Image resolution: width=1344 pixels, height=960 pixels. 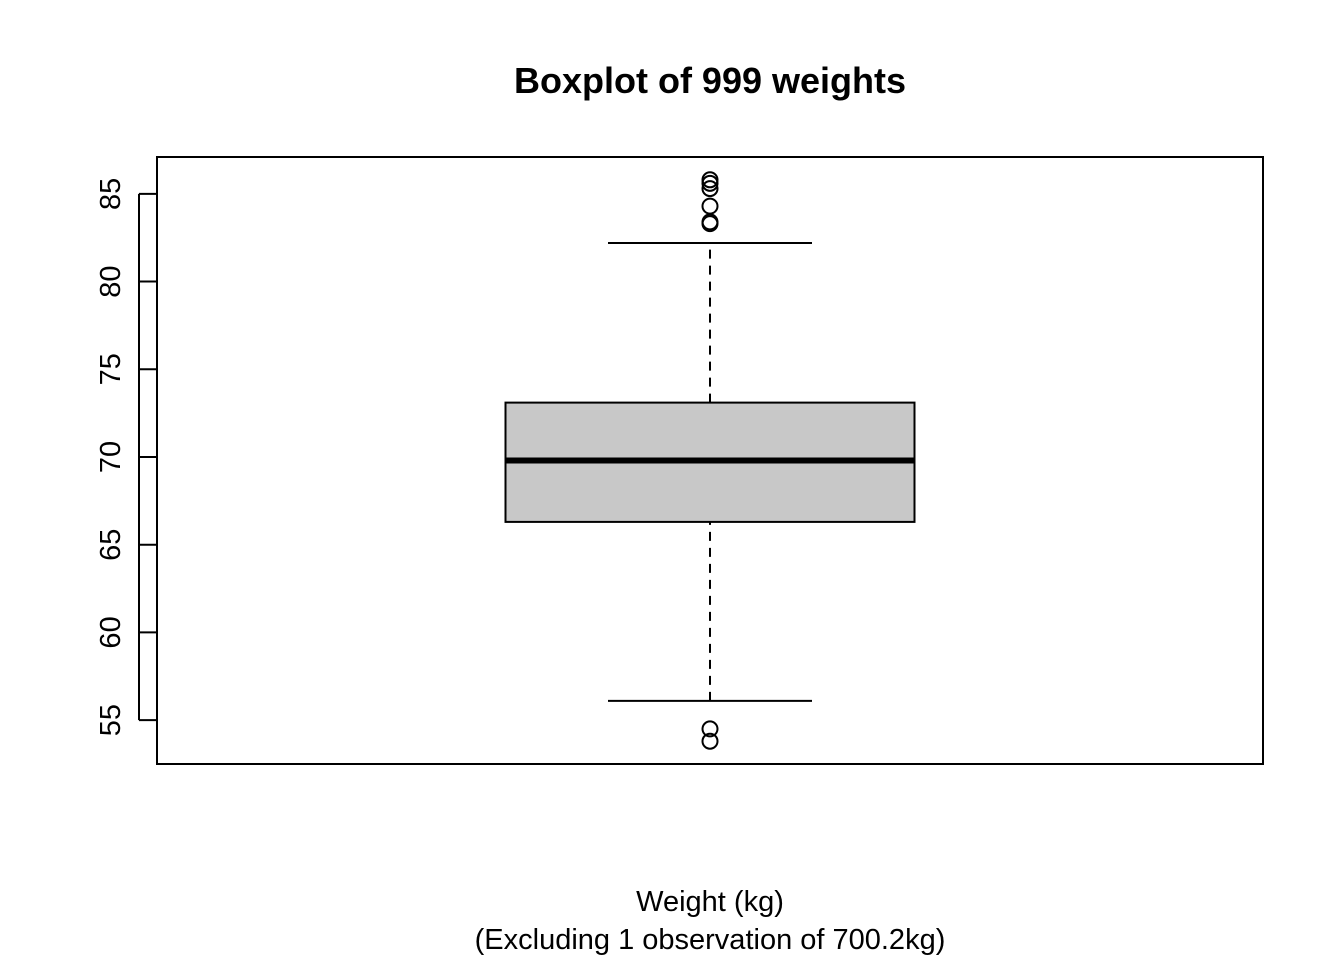 I want to click on y-tick-label: 85, so click(x=111, y=194).